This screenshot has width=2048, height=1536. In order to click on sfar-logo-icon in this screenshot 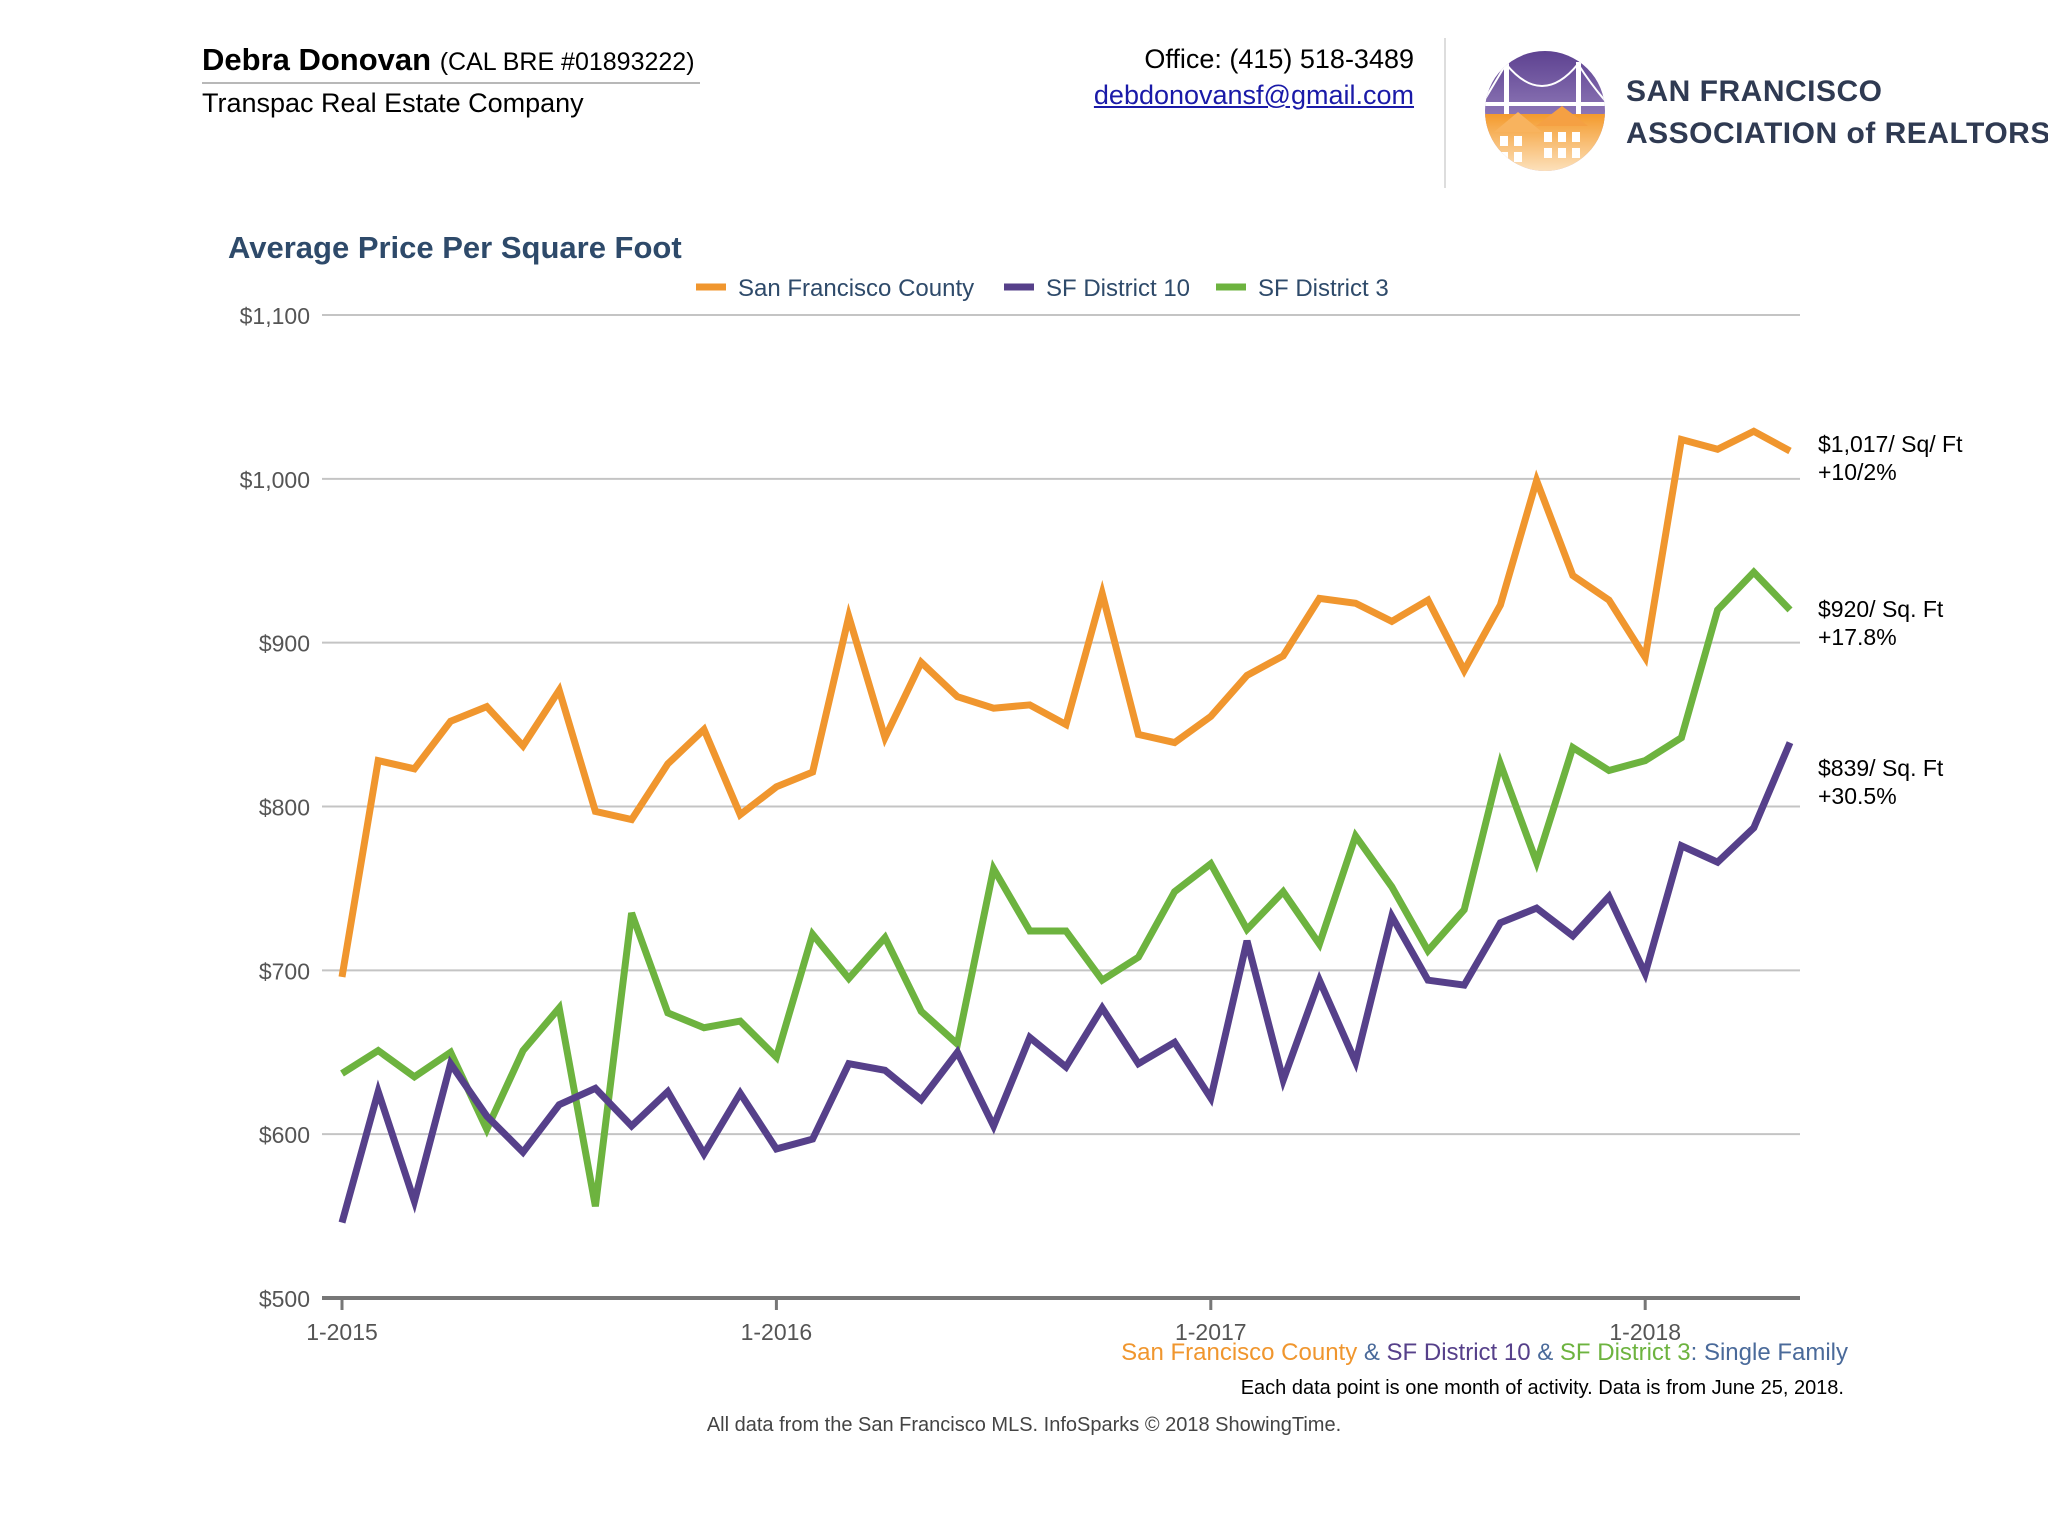, I will do `click(1545, 111)`.